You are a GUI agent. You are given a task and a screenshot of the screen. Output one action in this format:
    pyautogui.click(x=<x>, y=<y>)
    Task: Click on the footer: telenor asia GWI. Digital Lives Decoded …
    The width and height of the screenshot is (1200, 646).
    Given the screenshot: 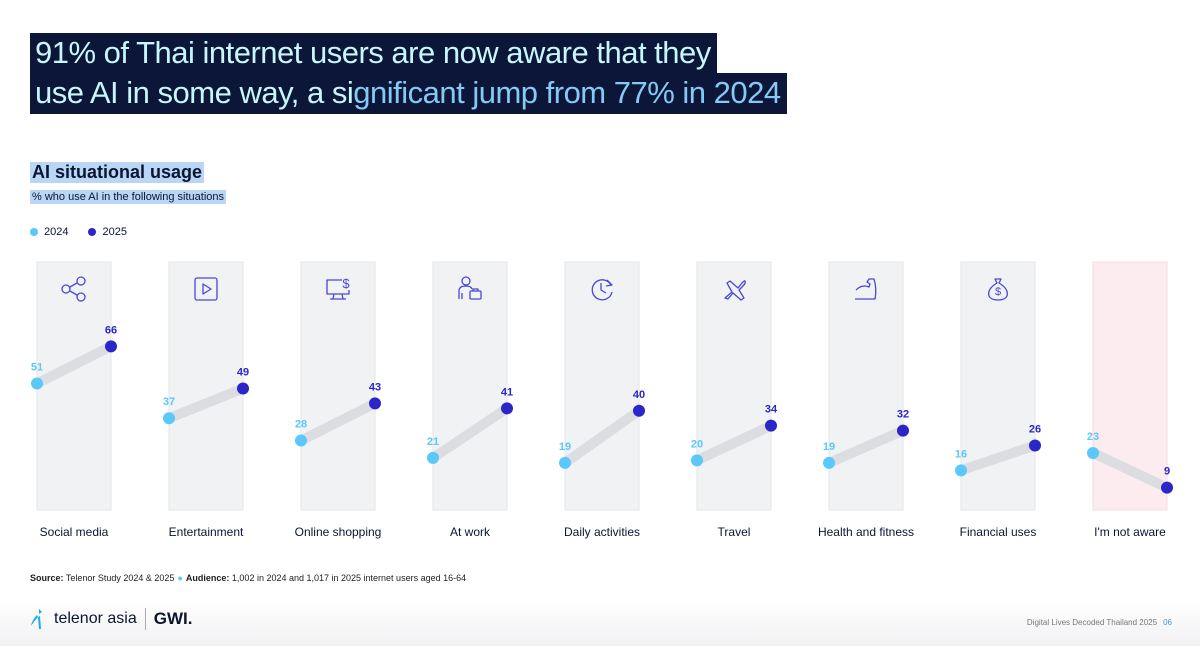 What is the action you would take?
    pyautogui.click(x=600, y=623)
    